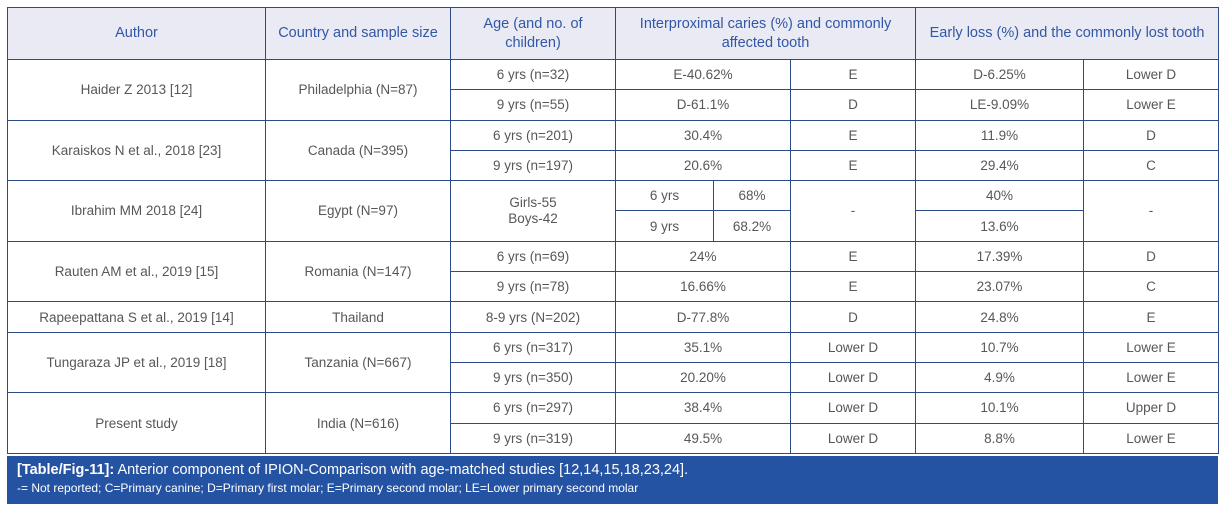 The height and width of the screenshot is (509, 1225). What do you see at coordinates (533, 408) in the screenshot?
I see `age-cell: 6 yrs (n=297)` at bounding box center [533, 408].